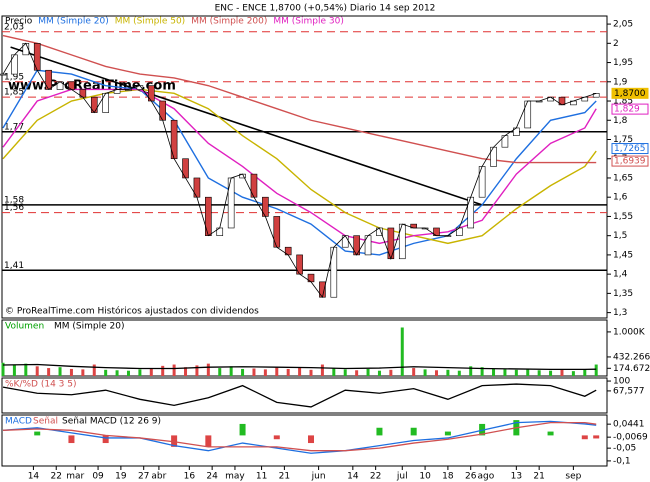 This screenshot has height=482, width=650. I want to click on macd-line, so click(299, 437).